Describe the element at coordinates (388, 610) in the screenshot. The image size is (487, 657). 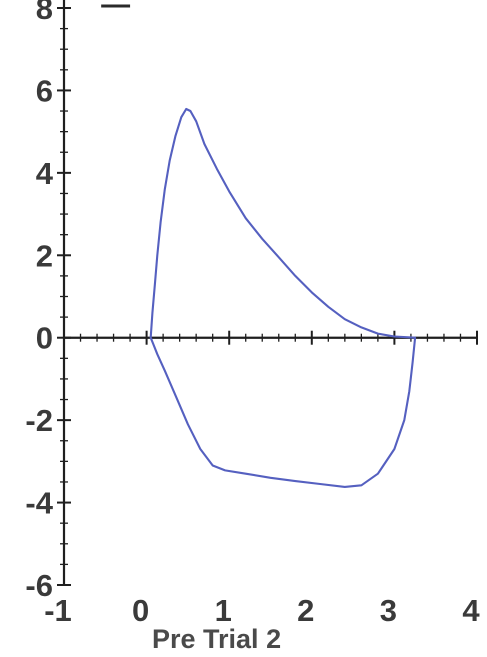
I see `x-tick-label: 3` at that location.